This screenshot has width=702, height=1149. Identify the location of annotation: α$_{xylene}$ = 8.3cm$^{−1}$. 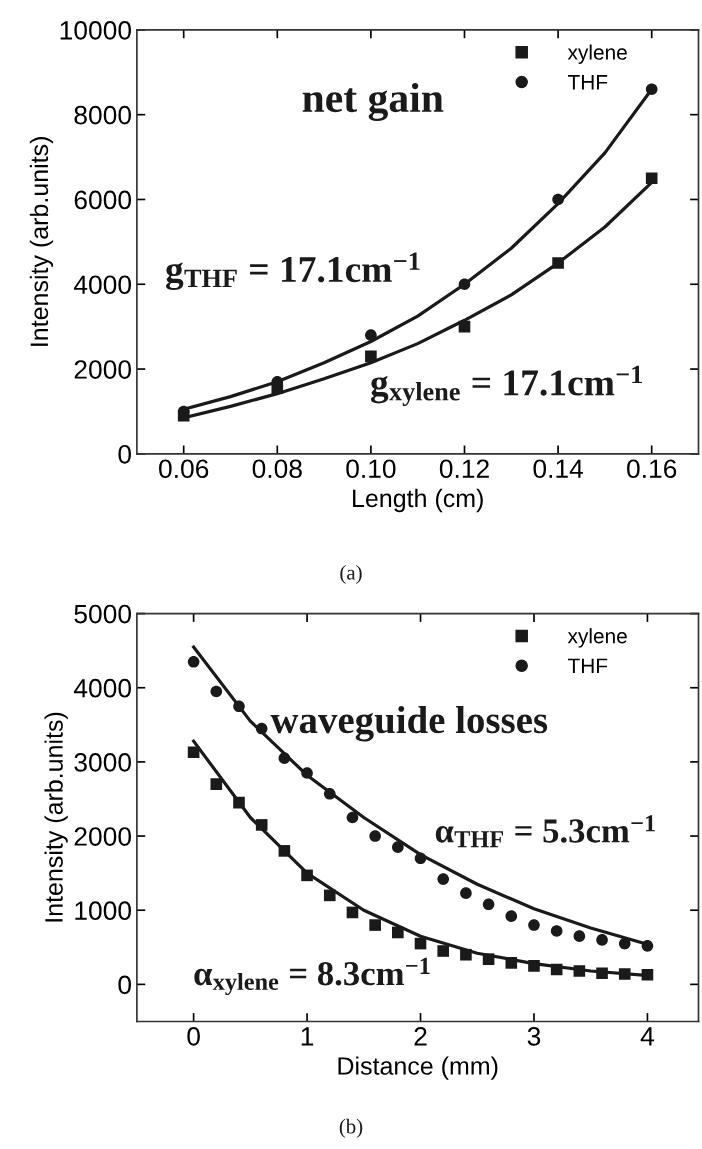
(312, 976).